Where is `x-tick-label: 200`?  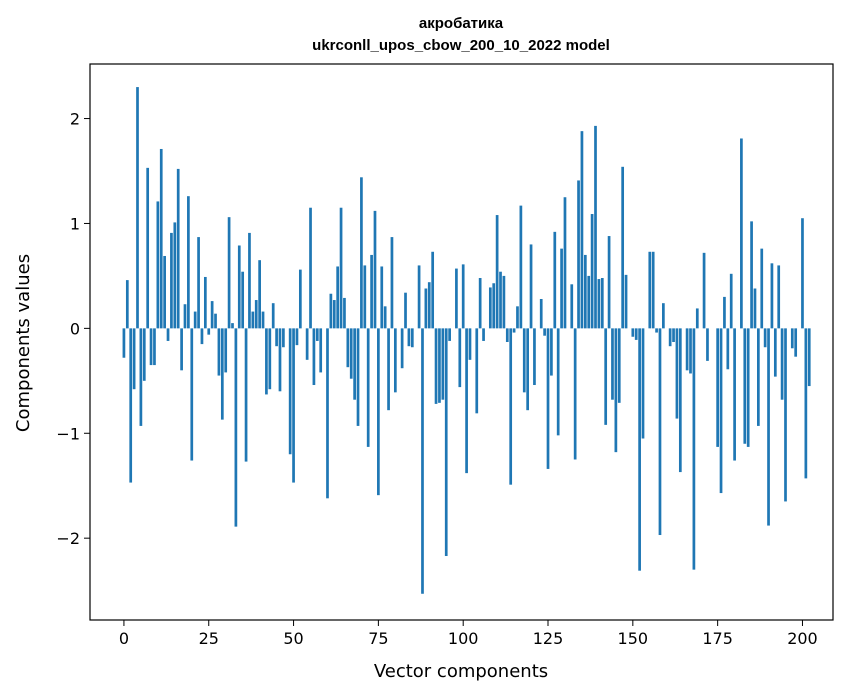
x-tick-label: 200 is located at coordinates (802, 638).